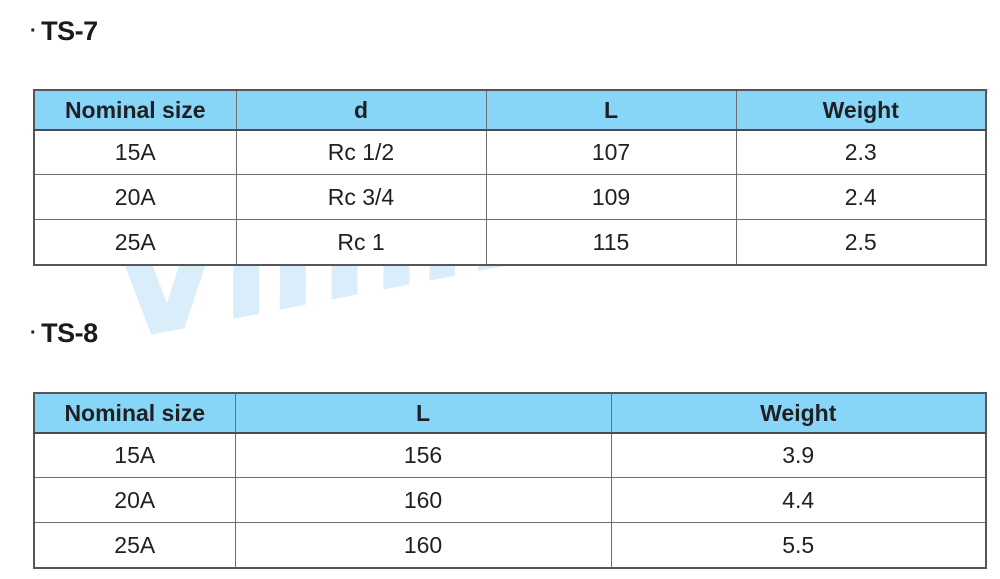  I want to click on cell-l: 156, so click(423, 455).